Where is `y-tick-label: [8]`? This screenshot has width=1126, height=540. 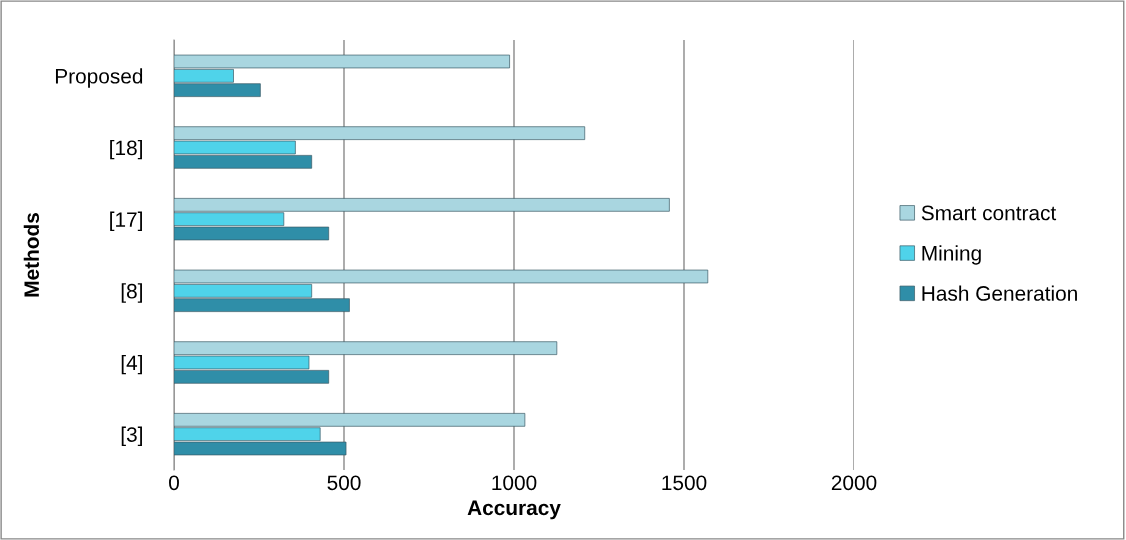
y-tick-label: [8] is located at coordinates (131, 293).